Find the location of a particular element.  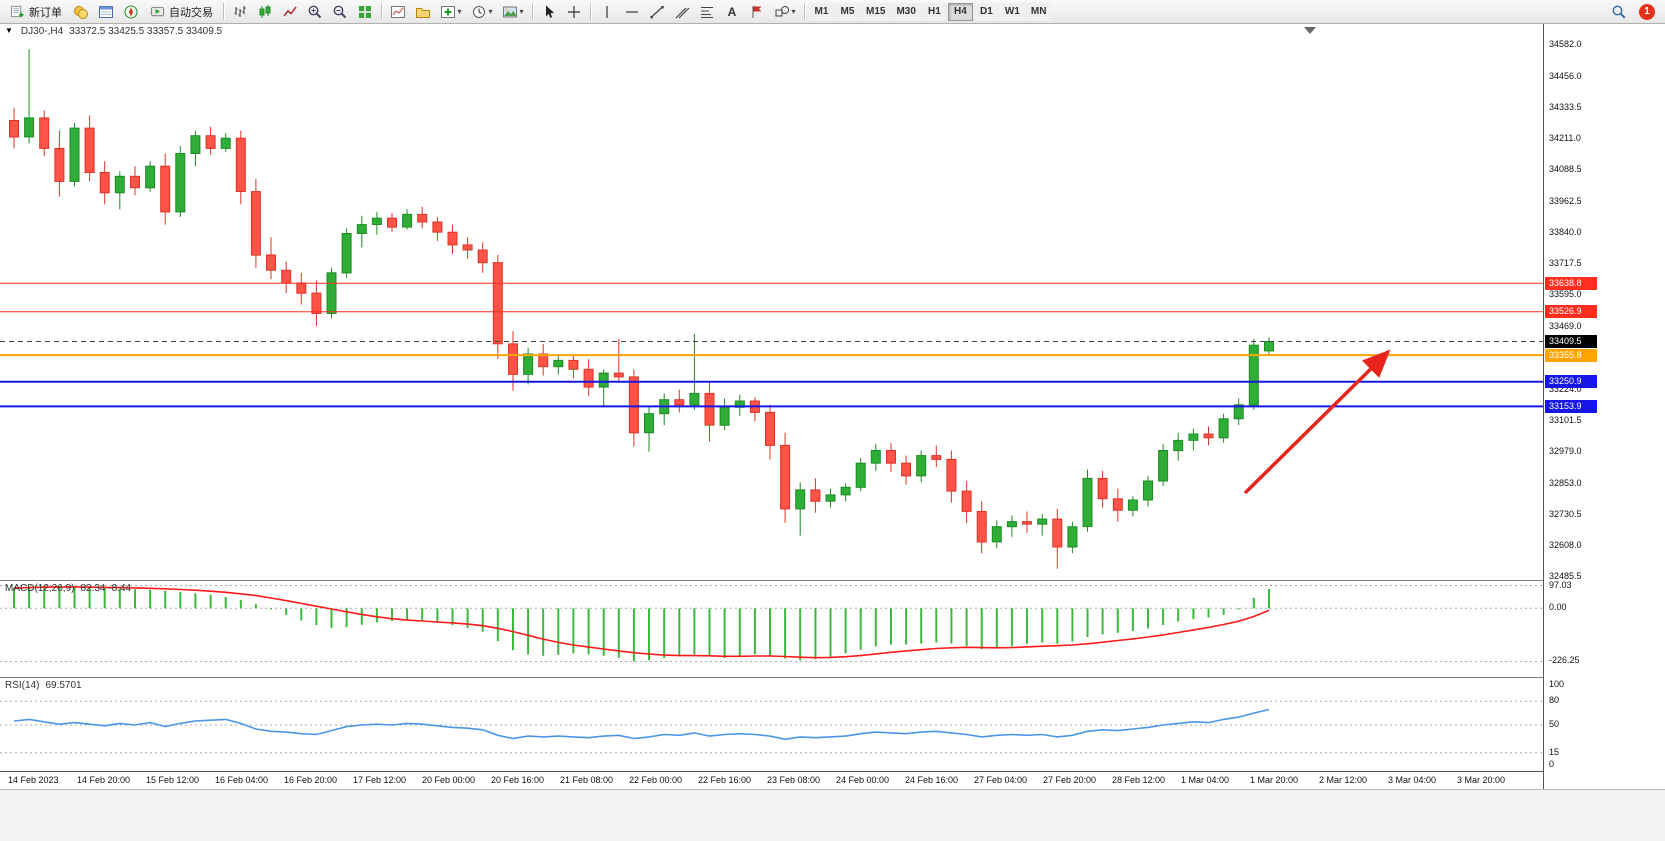

tile-windows-button is located at coordinates (365, 12).